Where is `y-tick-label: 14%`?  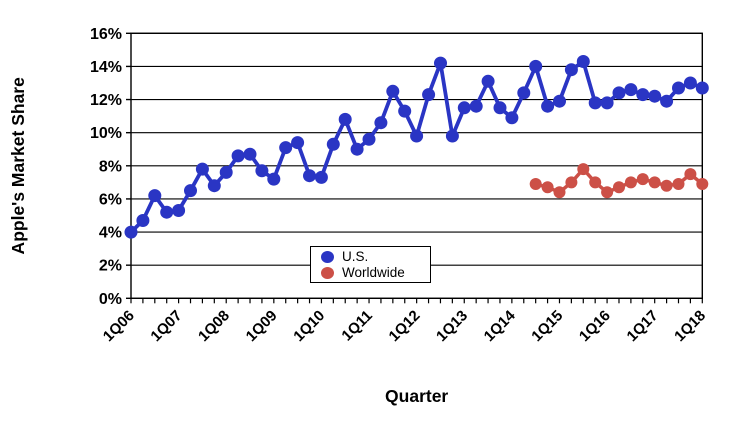
y-tick-label: 14% is located at coordinates (106, 67).